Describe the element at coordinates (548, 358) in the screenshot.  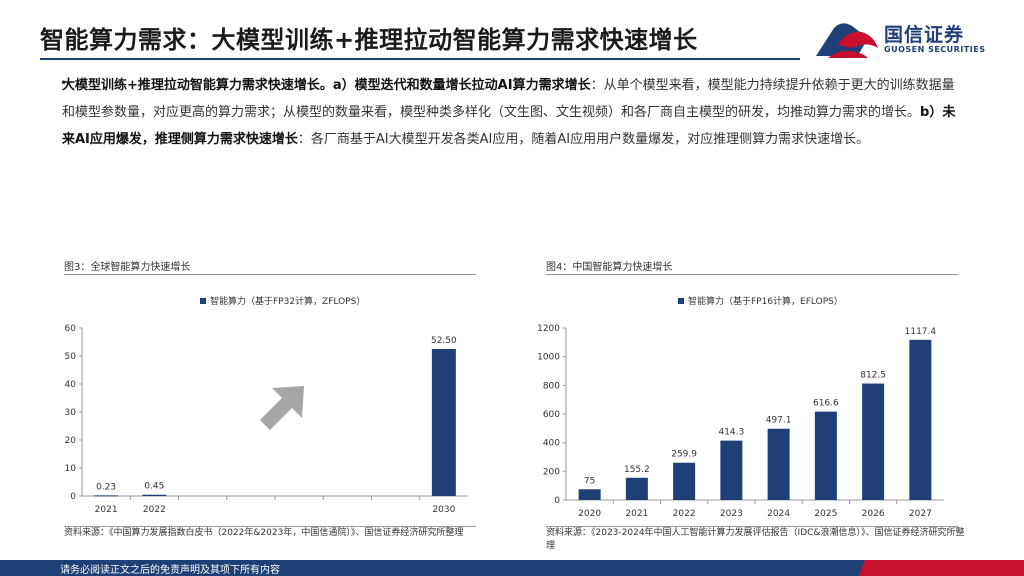
I see `y-tick-label: 1000` at that location.